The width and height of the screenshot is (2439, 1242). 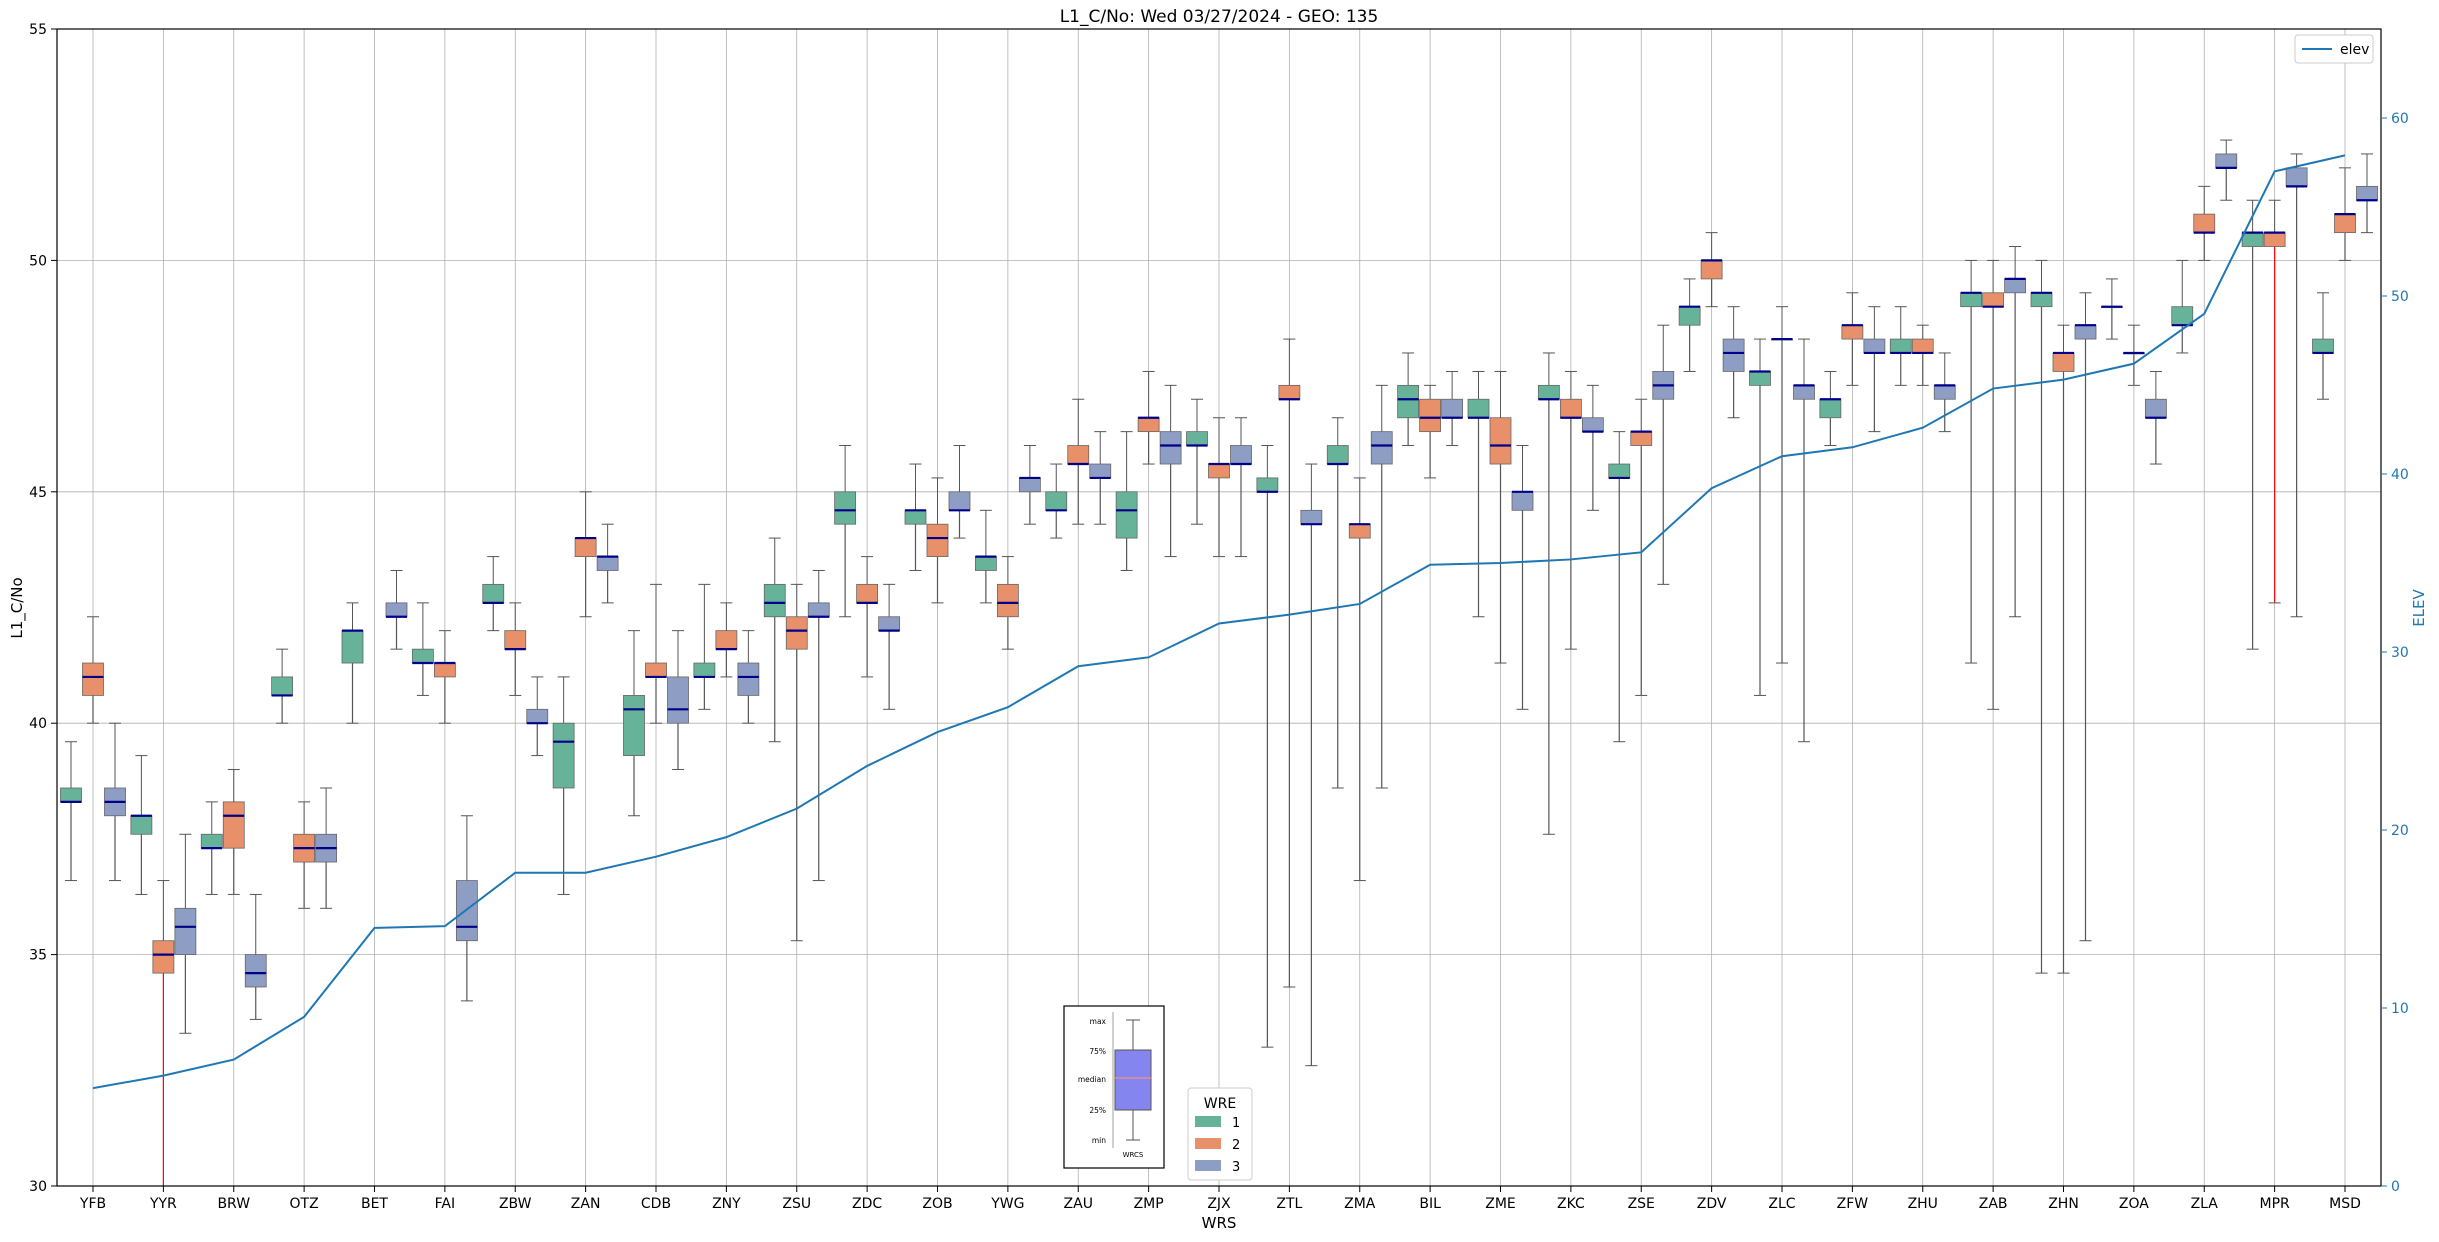 What do you see at coordinates (1311, 517) in the screenshot?
I see `box-ztl-wre3` at bounding box center [1311, 517].